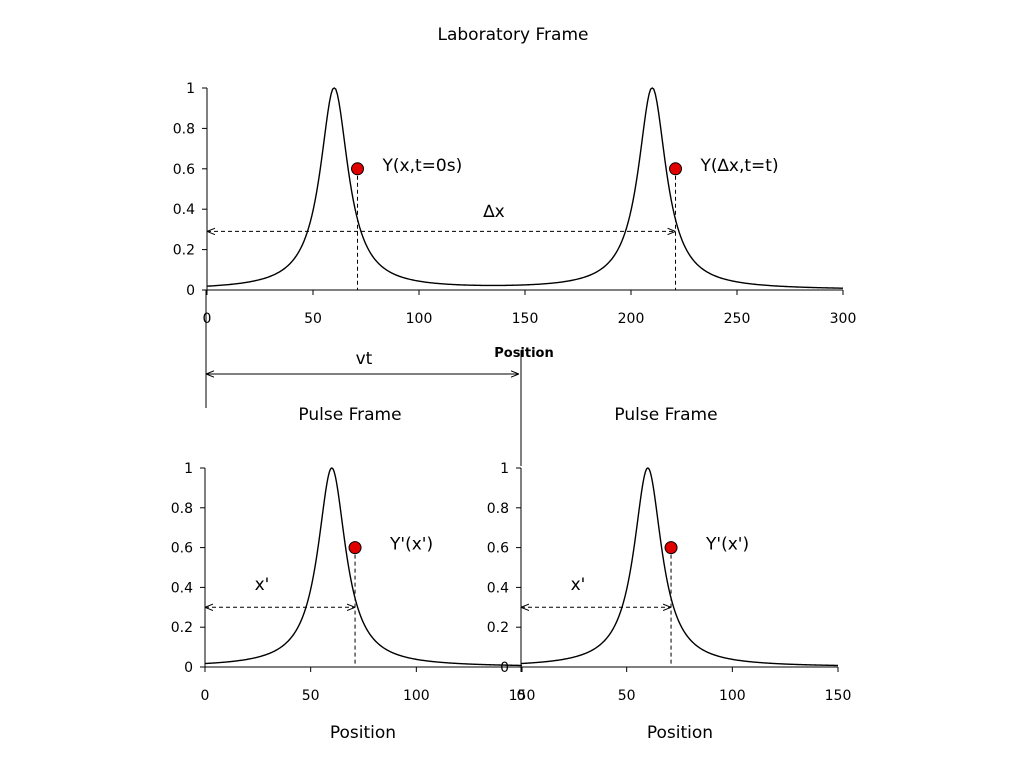 The width and height of the screenshot is (1024, 773). I want to click on x-tick-label: 200, so click(631, 319).